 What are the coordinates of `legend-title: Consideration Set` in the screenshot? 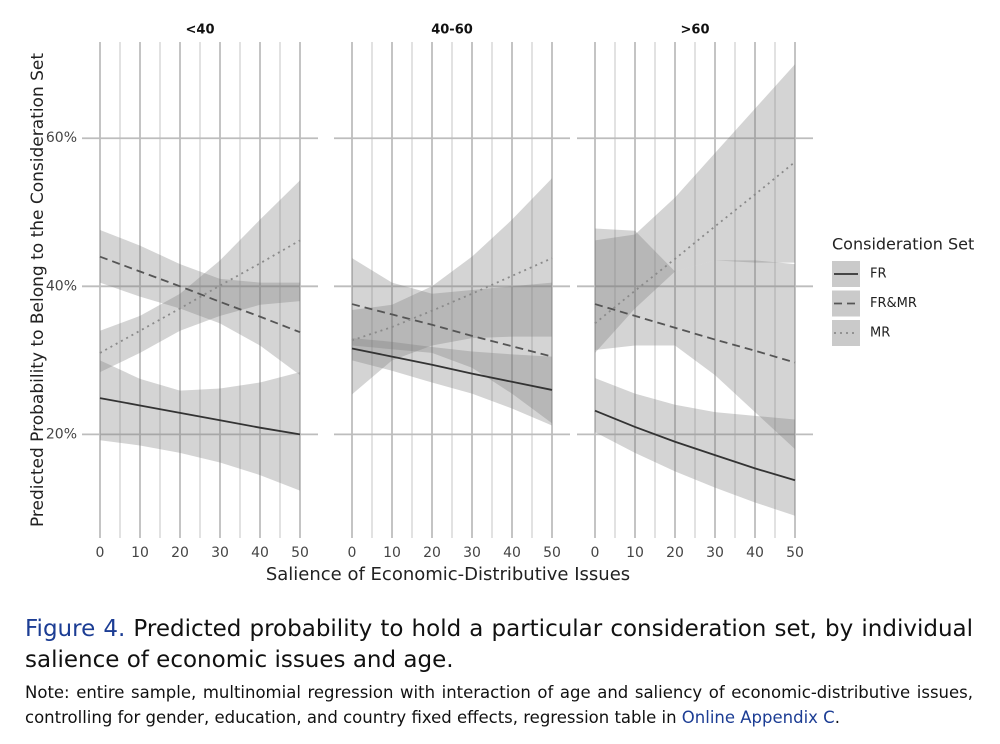 It's located at (903, 244).